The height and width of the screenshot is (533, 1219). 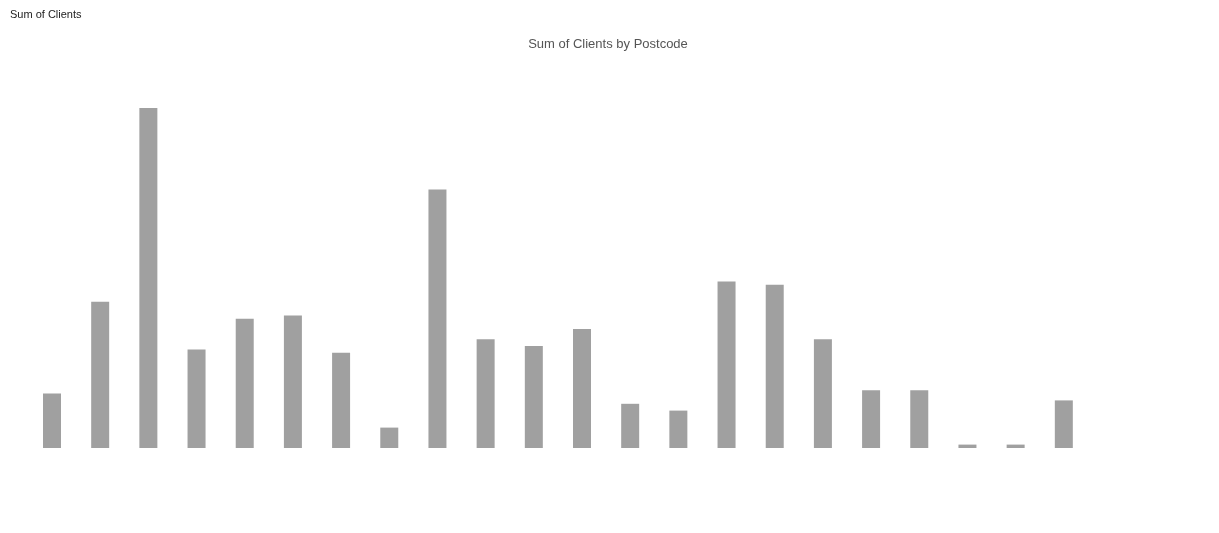 I want to click on text: Sum of Clients, so click(x=46, y=14).